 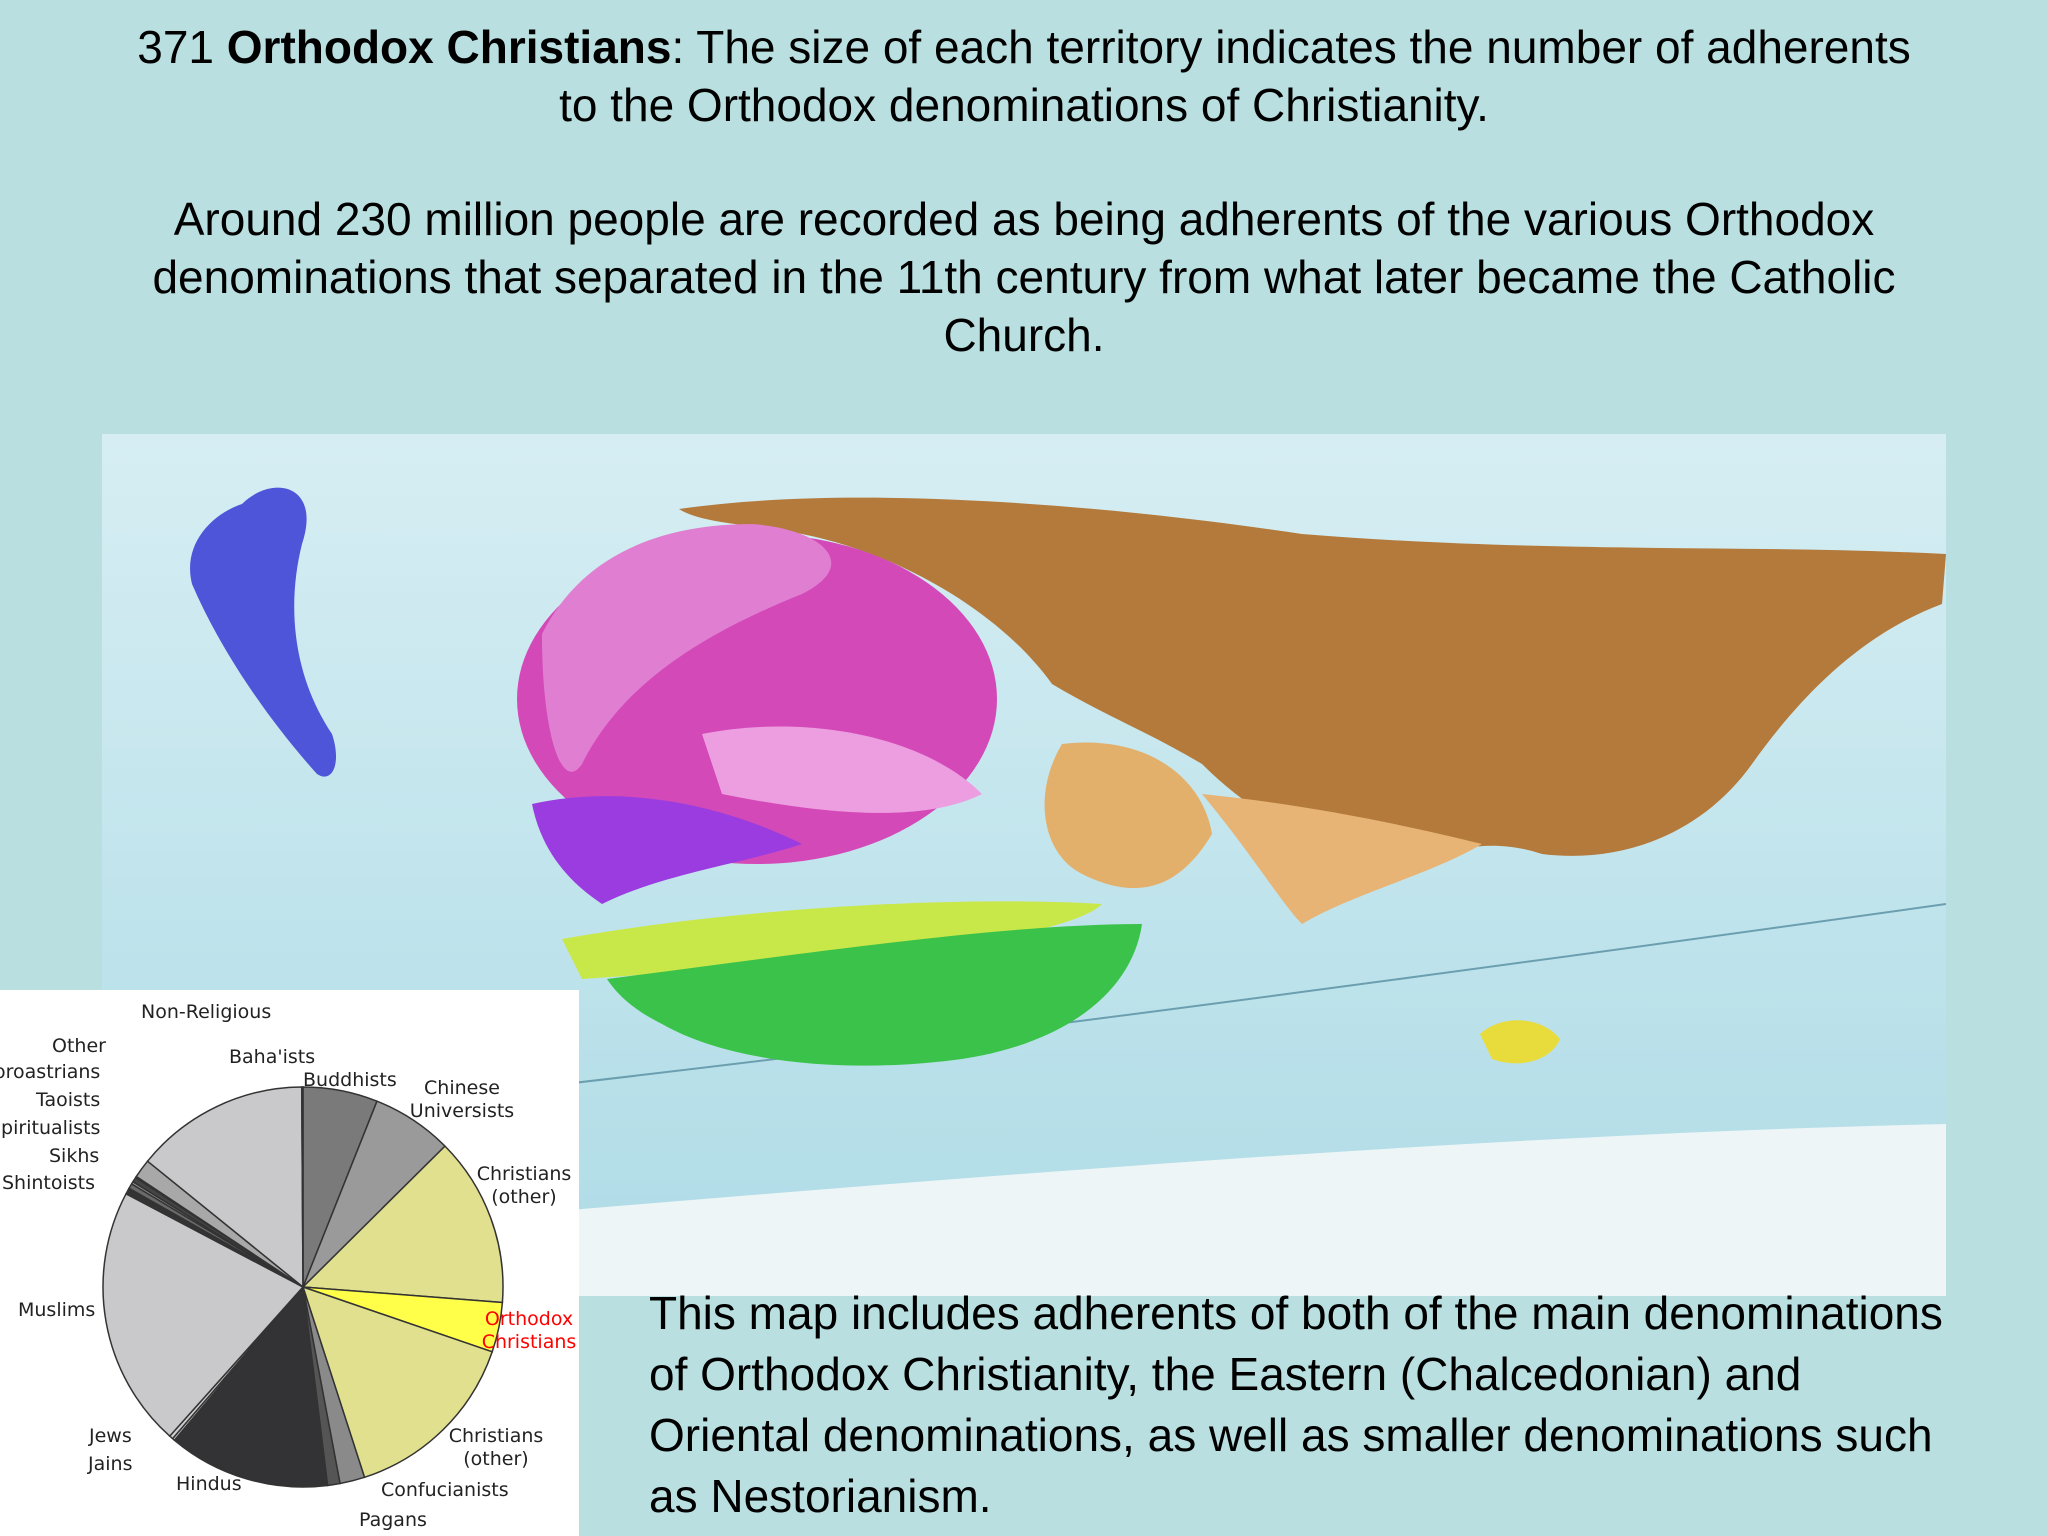 What do you see at coordinates (68, 1099) in the screenshot?
I see `pie-label: Taoists` at bounding box center [68, 1099].